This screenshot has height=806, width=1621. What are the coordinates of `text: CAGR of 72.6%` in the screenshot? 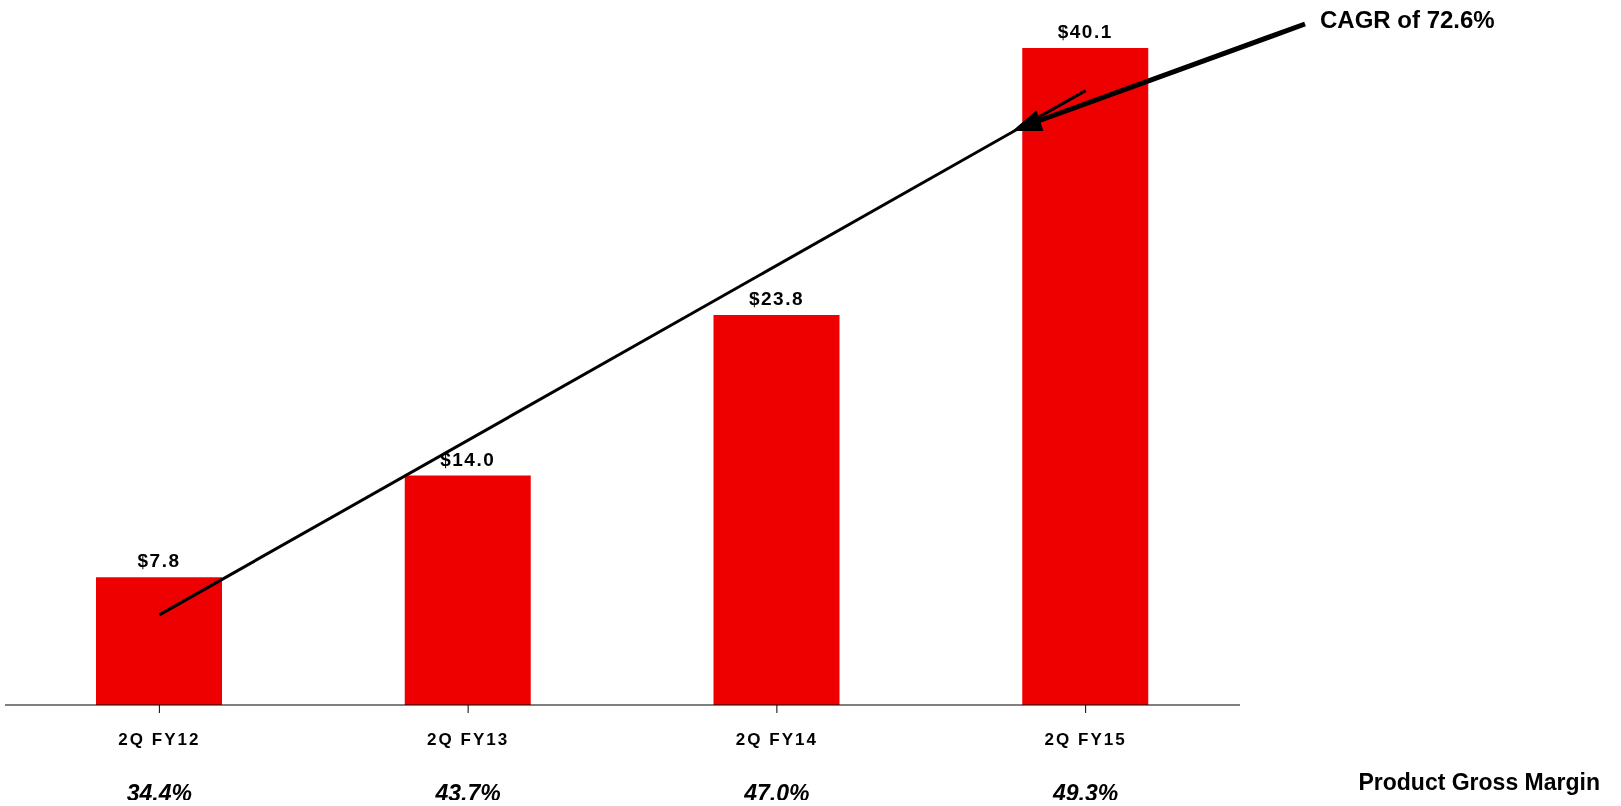 It's located at (1407, 19).